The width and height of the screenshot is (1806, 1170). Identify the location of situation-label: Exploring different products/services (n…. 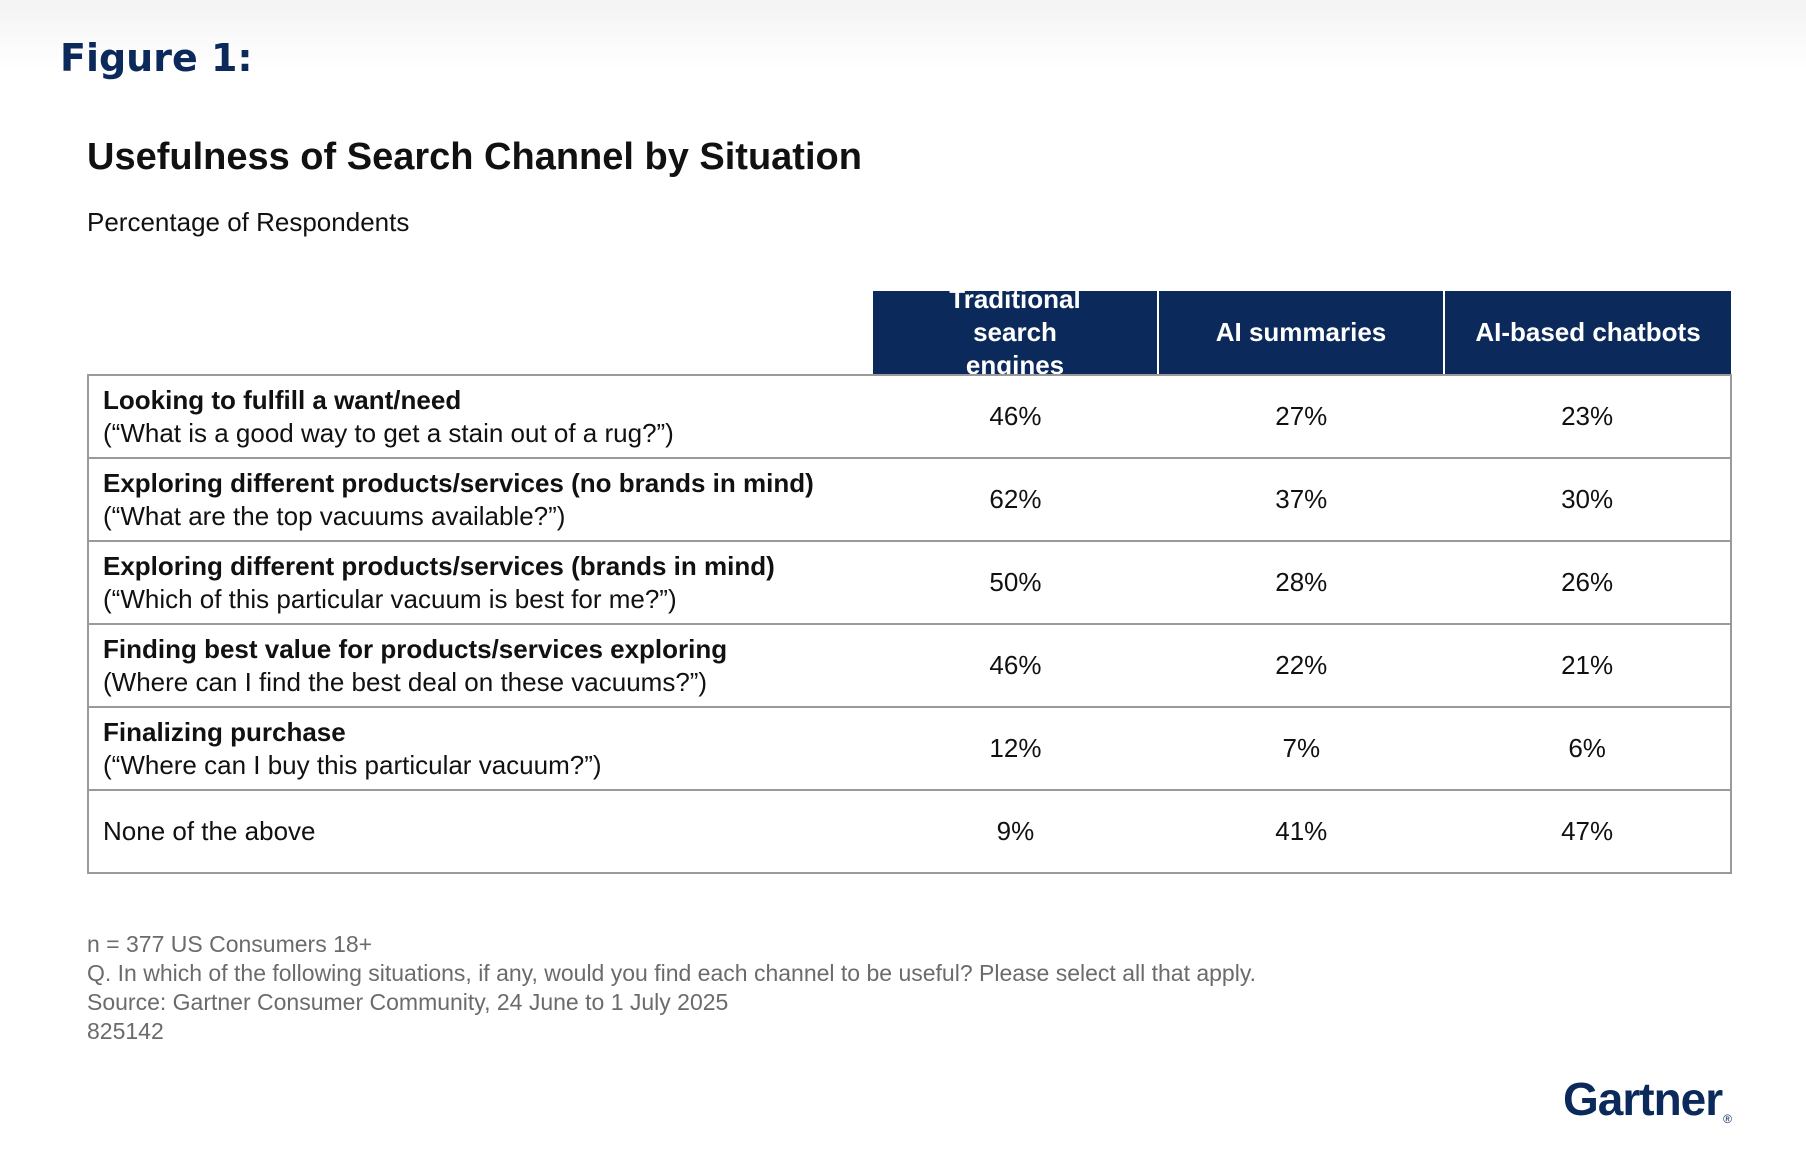
(458, 482).